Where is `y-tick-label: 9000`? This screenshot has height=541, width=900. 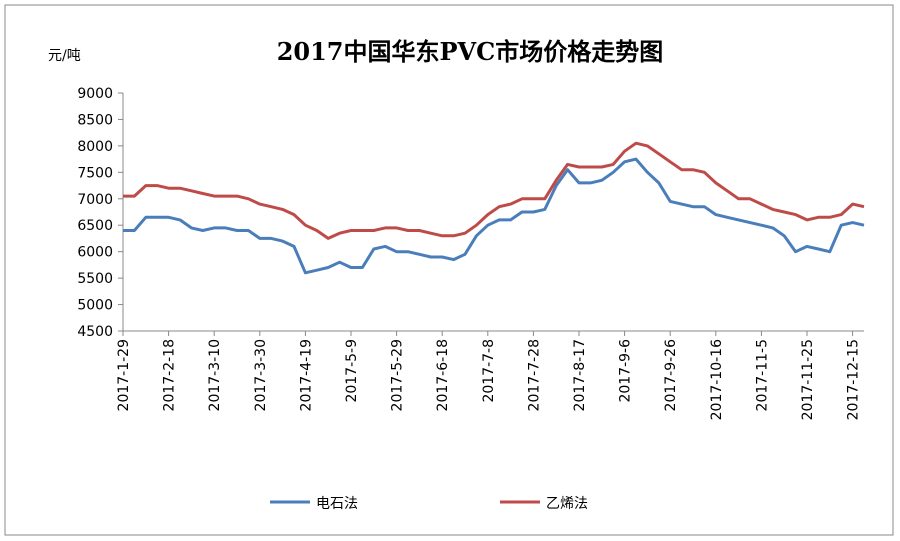 y-tick-label: 9000 is located at coordinates (95, 94).